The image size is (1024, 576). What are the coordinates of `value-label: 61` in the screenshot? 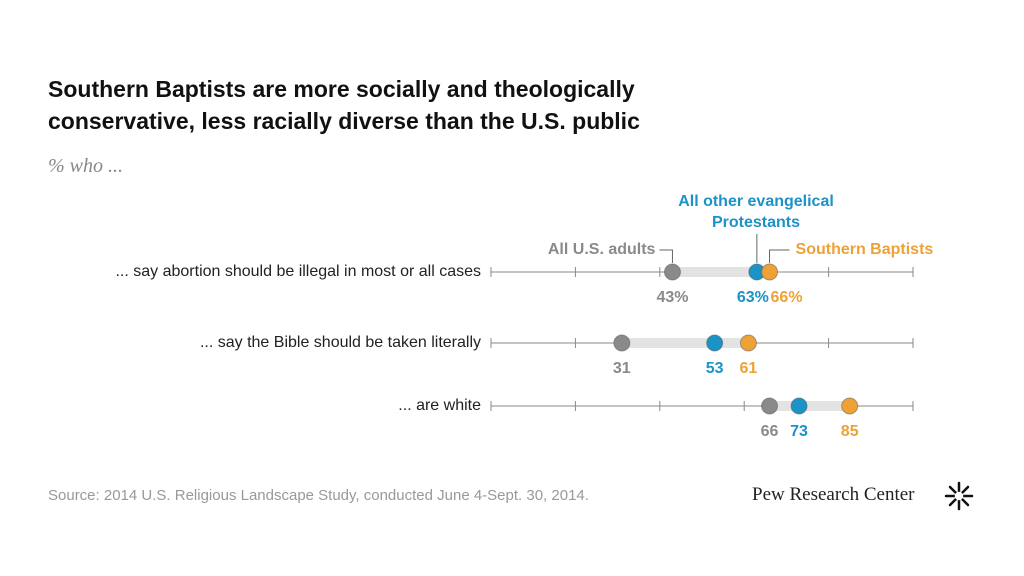 It's located at (749, 368).